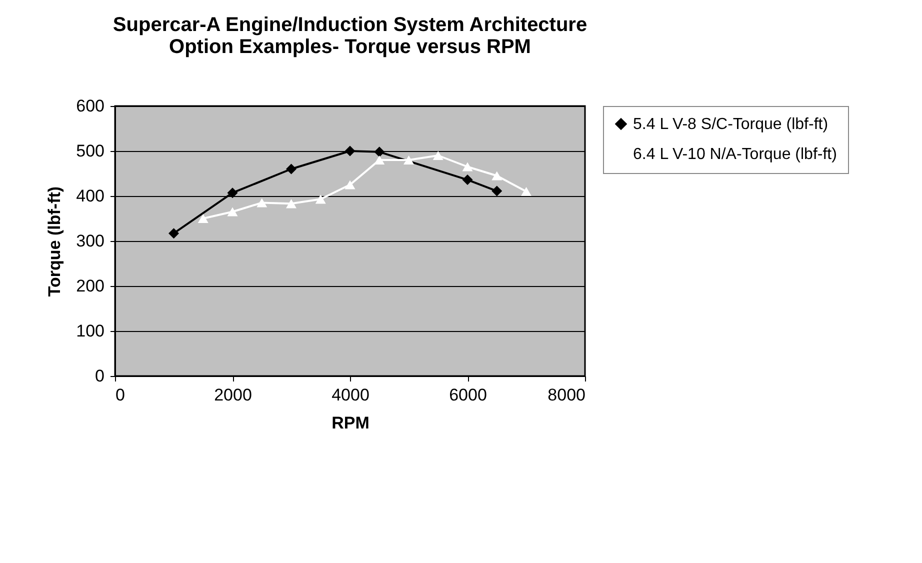 Image resolution: width=922 pixels, height=563 pixels. Describe the element at coordinates (54, 241) in the screenshot. I see `y-axis-title: Torque (lbf-ft)` at that location.